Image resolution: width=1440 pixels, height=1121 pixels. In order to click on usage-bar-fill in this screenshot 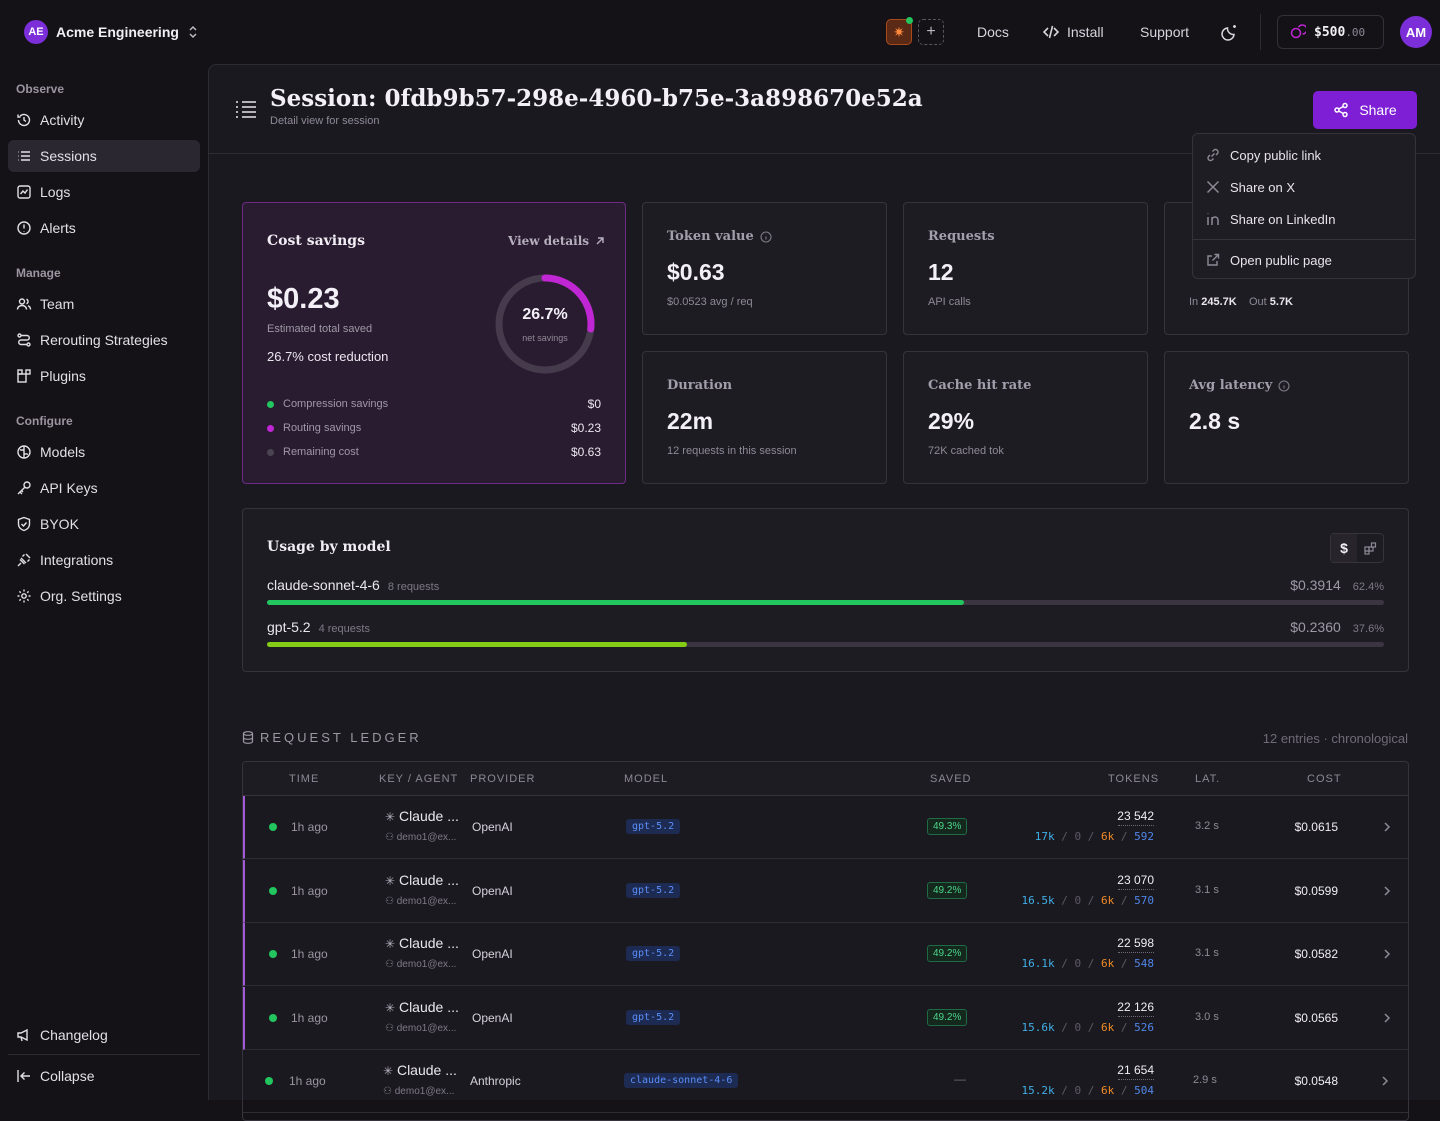, I will do `click(615, 602)`.